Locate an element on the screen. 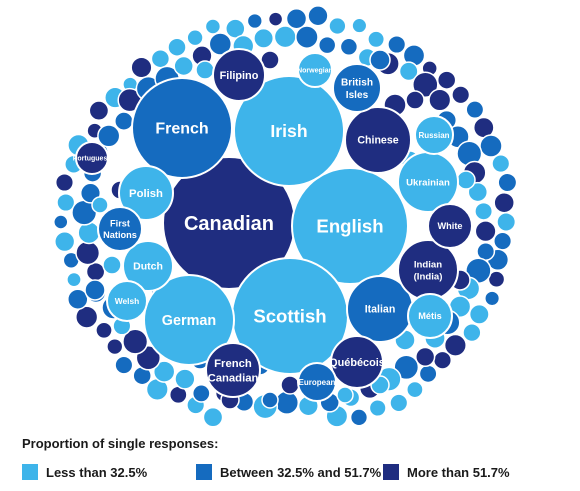  bubble-label: Russian is located at coordinates (433, 135).